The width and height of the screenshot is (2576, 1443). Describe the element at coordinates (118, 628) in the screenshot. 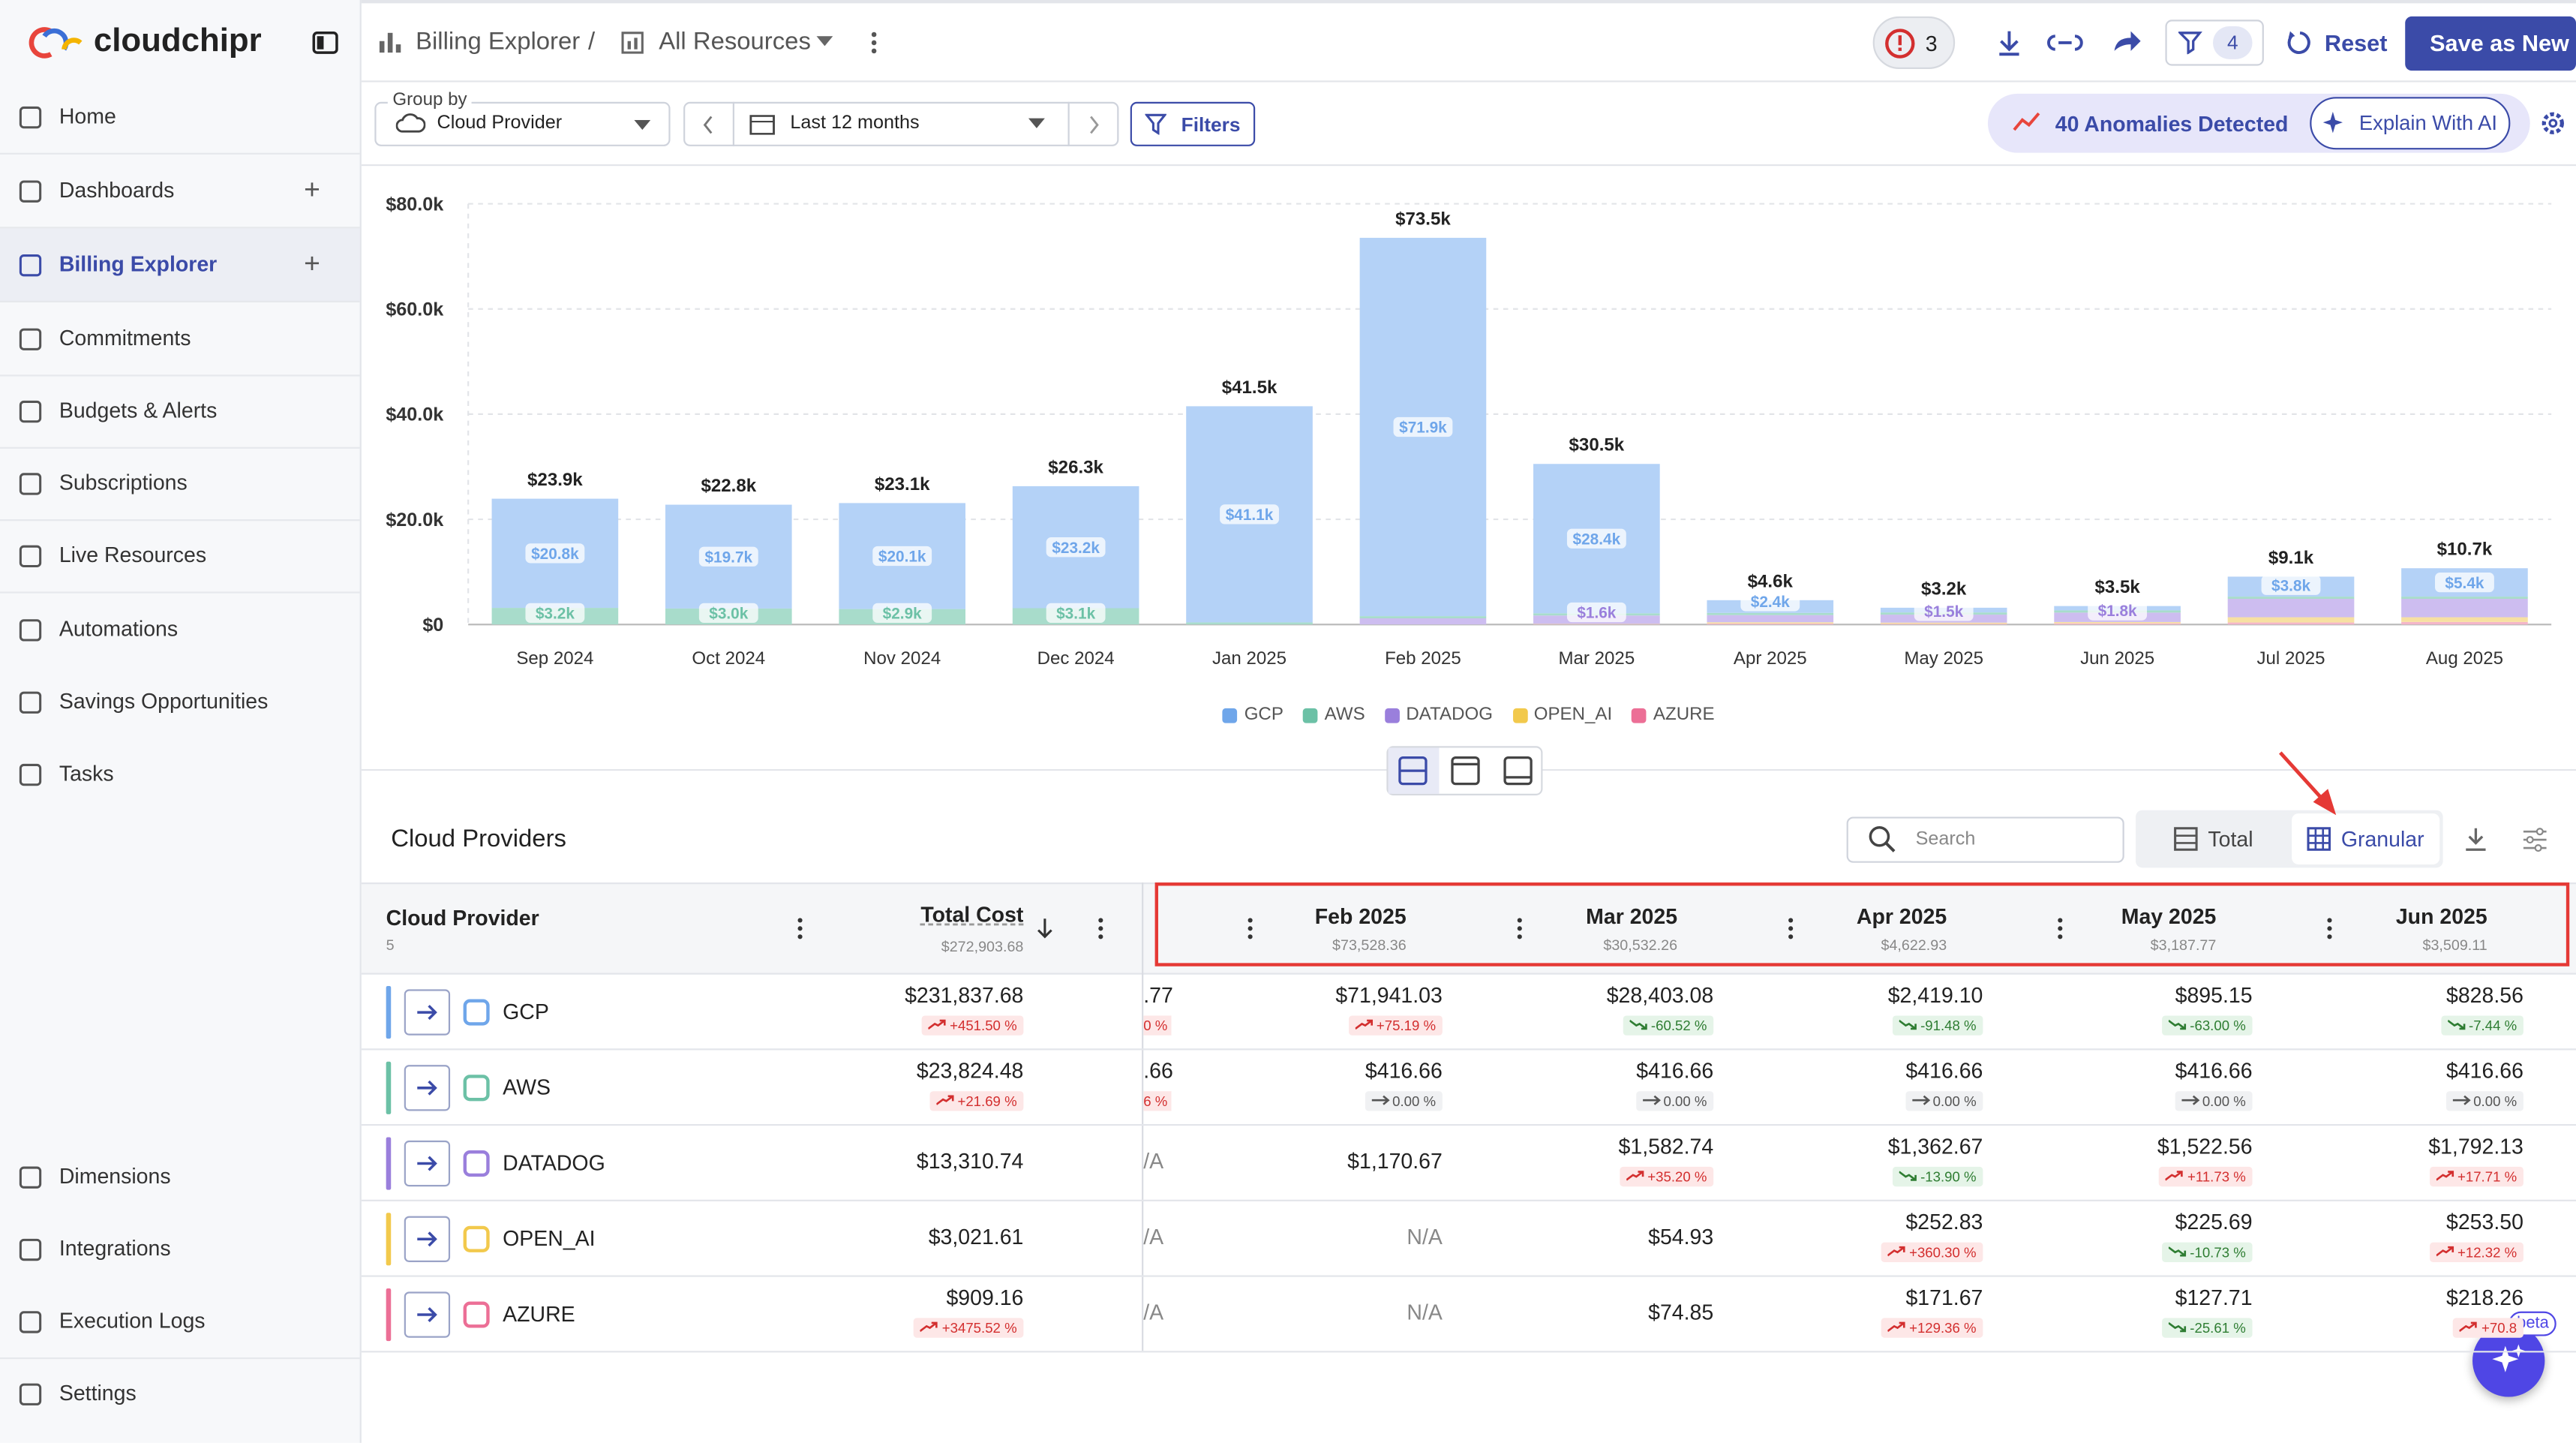

I see `nav-item: Automations` at that location.